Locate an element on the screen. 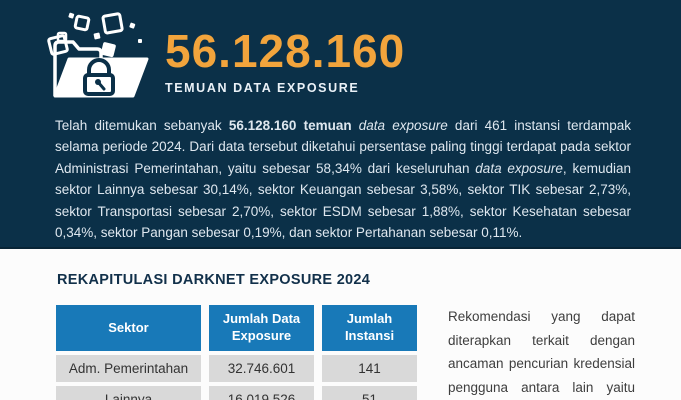 The width and height of the screenshot is (681, 400). table-cell: 51 is located at coordinates (369, 393).